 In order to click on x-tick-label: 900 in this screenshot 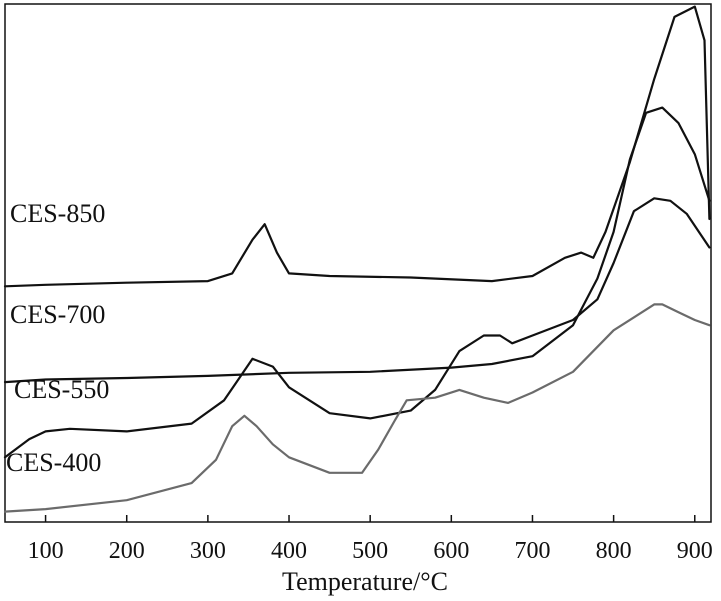, I will do `click(695, 551)`.